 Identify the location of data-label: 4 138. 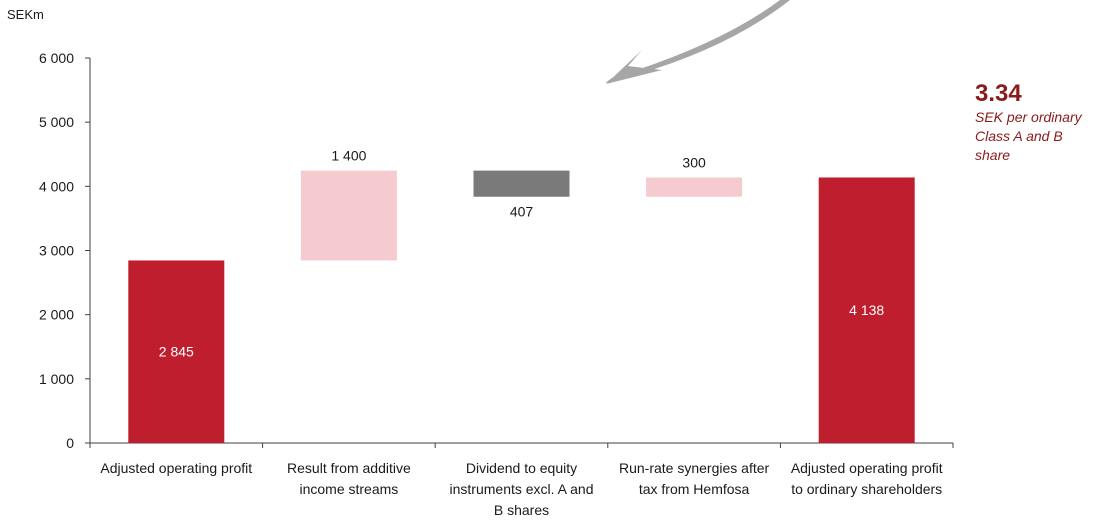
(866, 310).